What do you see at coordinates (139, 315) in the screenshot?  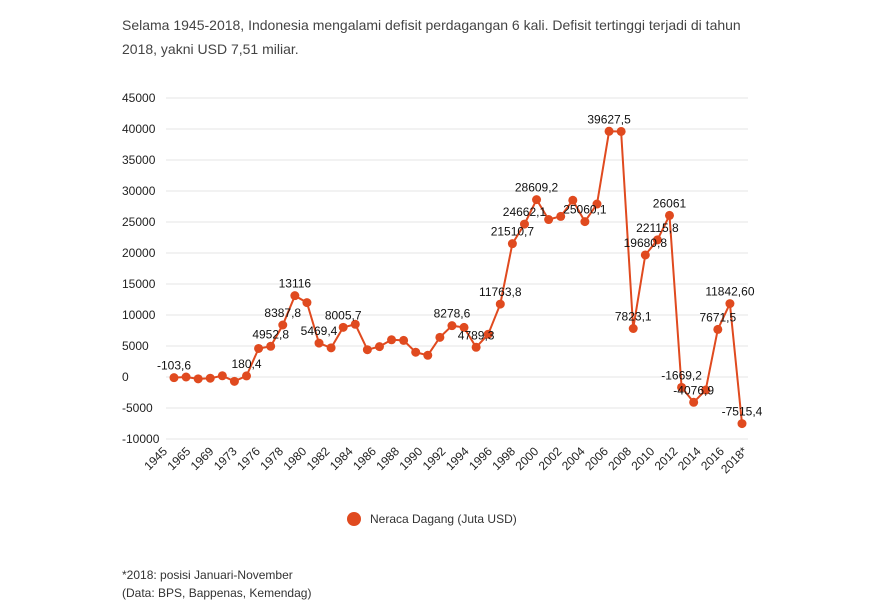 I see `y-tick-label: 10000` at bounding box center [139, 315].